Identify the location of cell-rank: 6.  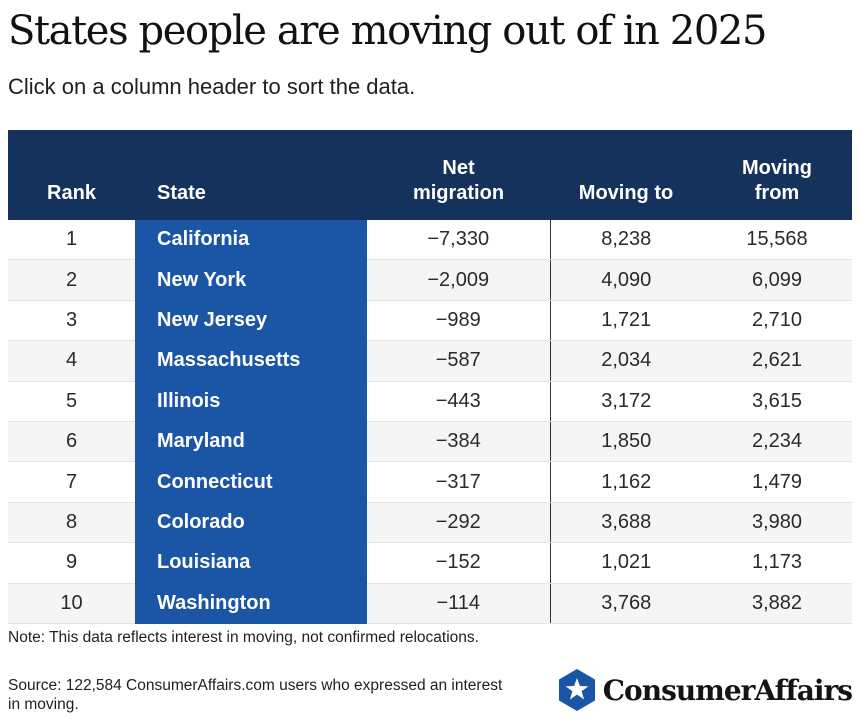
(71, 442).